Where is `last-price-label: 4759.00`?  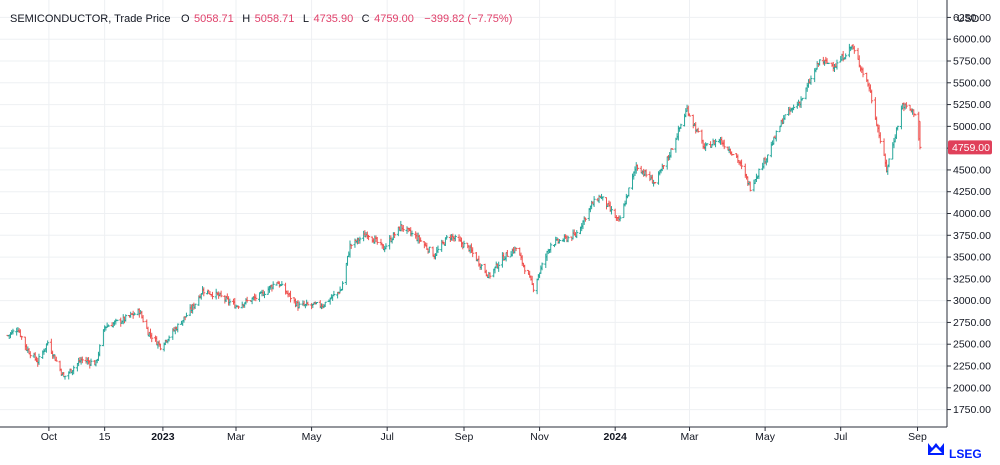 last-price-label: 4759.00 is located at coordinates (971, 148).